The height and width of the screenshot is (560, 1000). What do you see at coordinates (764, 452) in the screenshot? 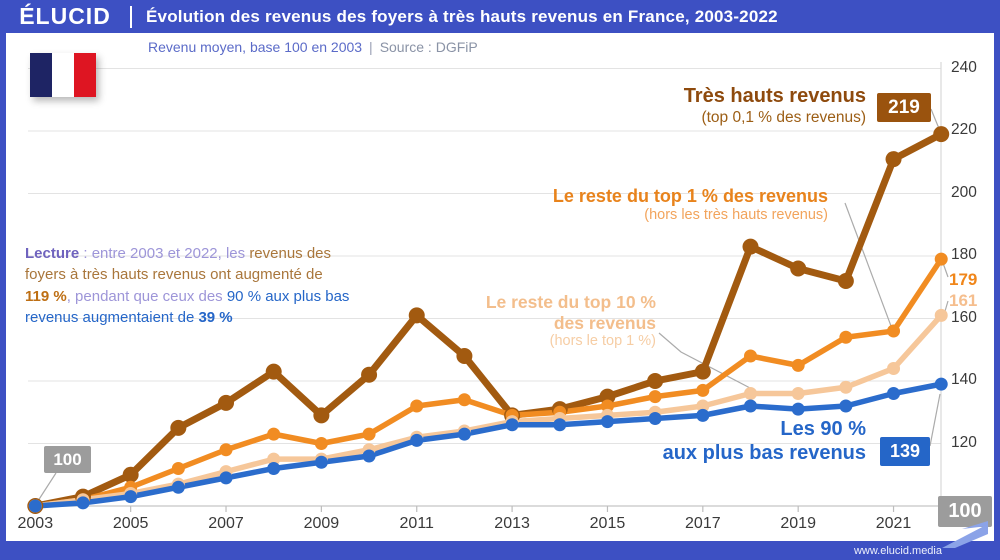
I see `series-label-text: aux plus bas revenus` at bounding box center [764, 452].